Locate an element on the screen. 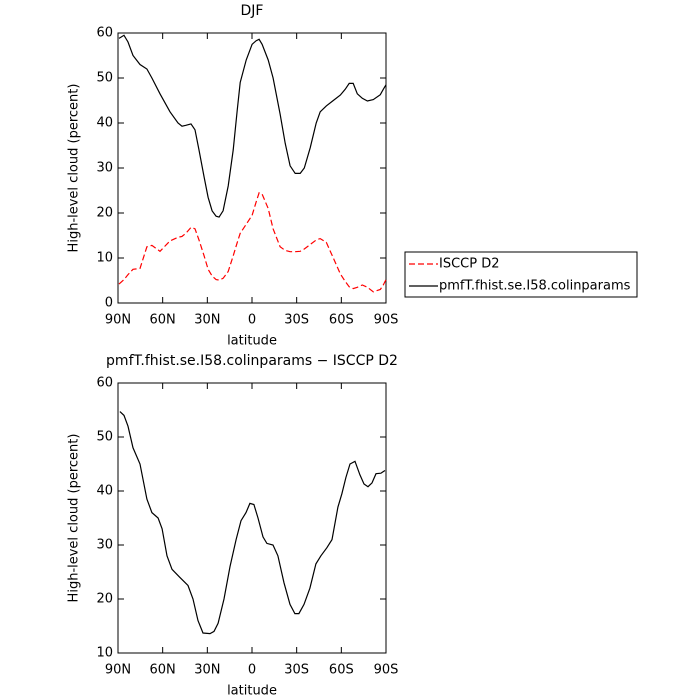 The image size is (700, 700). legend-label: pmfT.fhist.se.I58.colinparams is located at coordinates (535, 286).